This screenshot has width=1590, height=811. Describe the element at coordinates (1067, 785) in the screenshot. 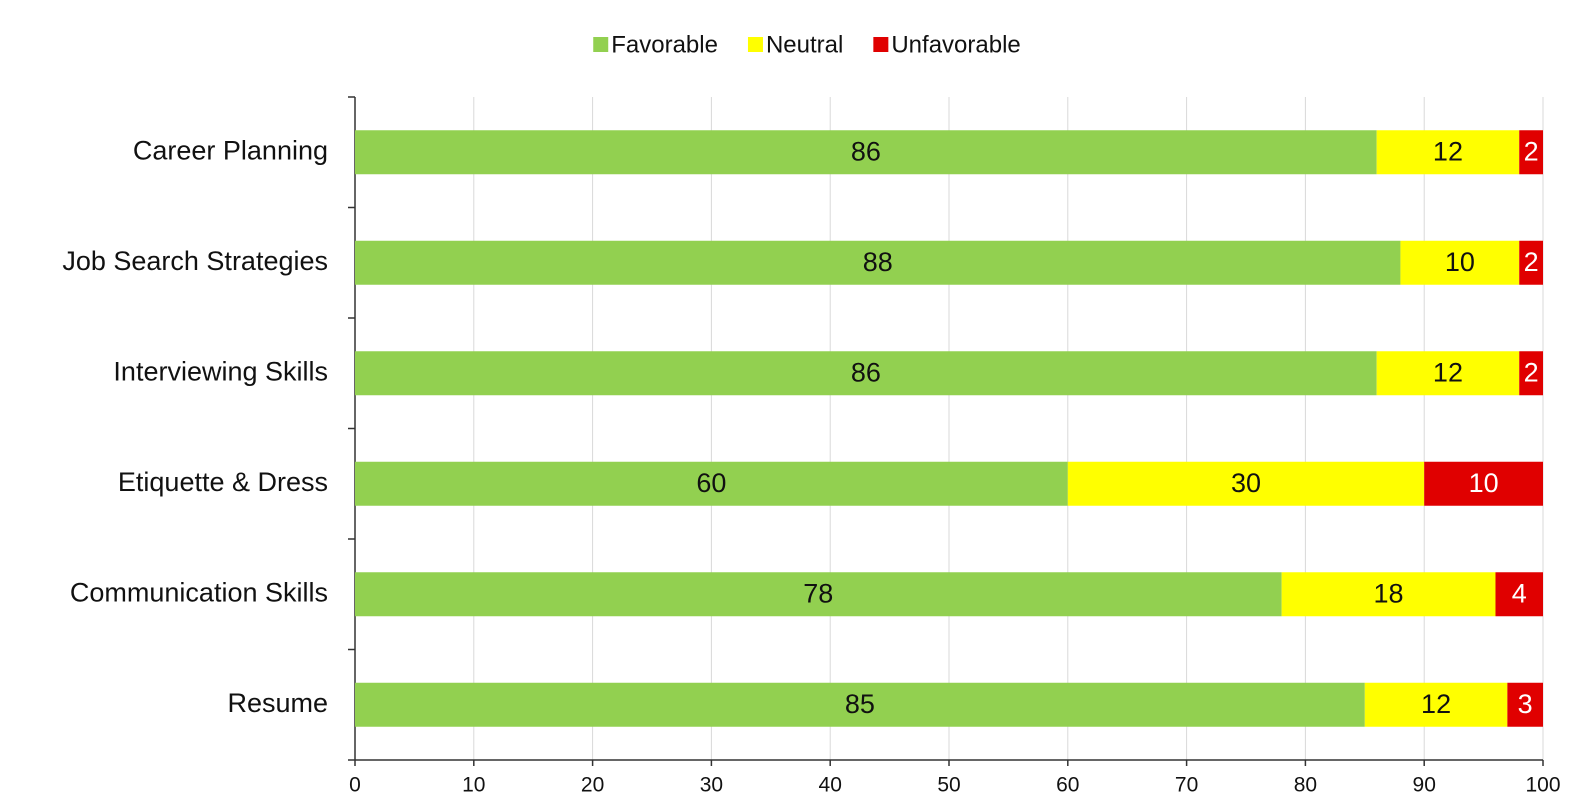

I see `x-tick-label: 60` at that location.